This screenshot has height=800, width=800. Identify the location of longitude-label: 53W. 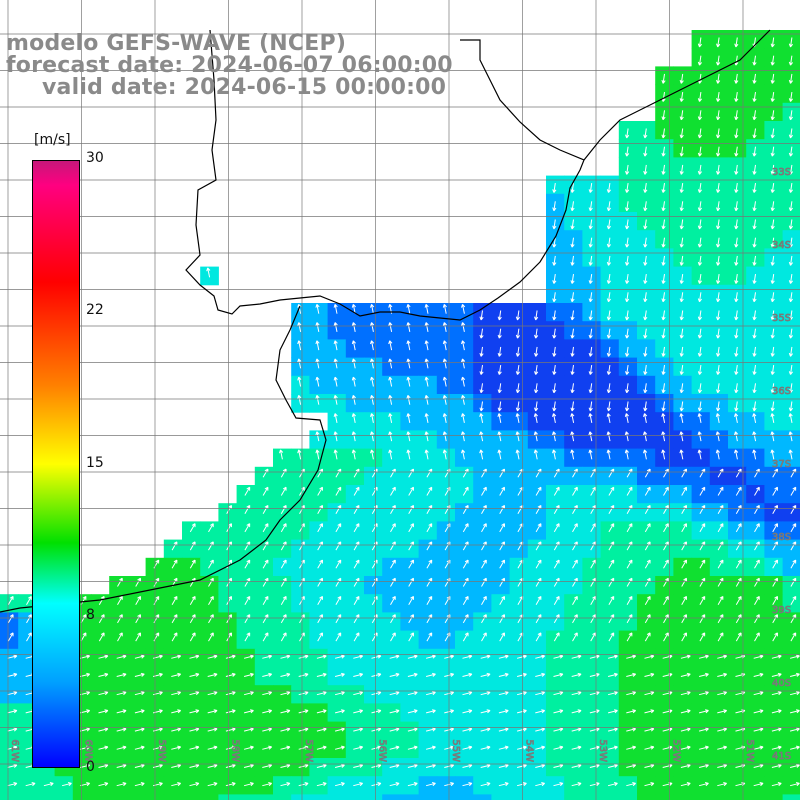
(602, 750).